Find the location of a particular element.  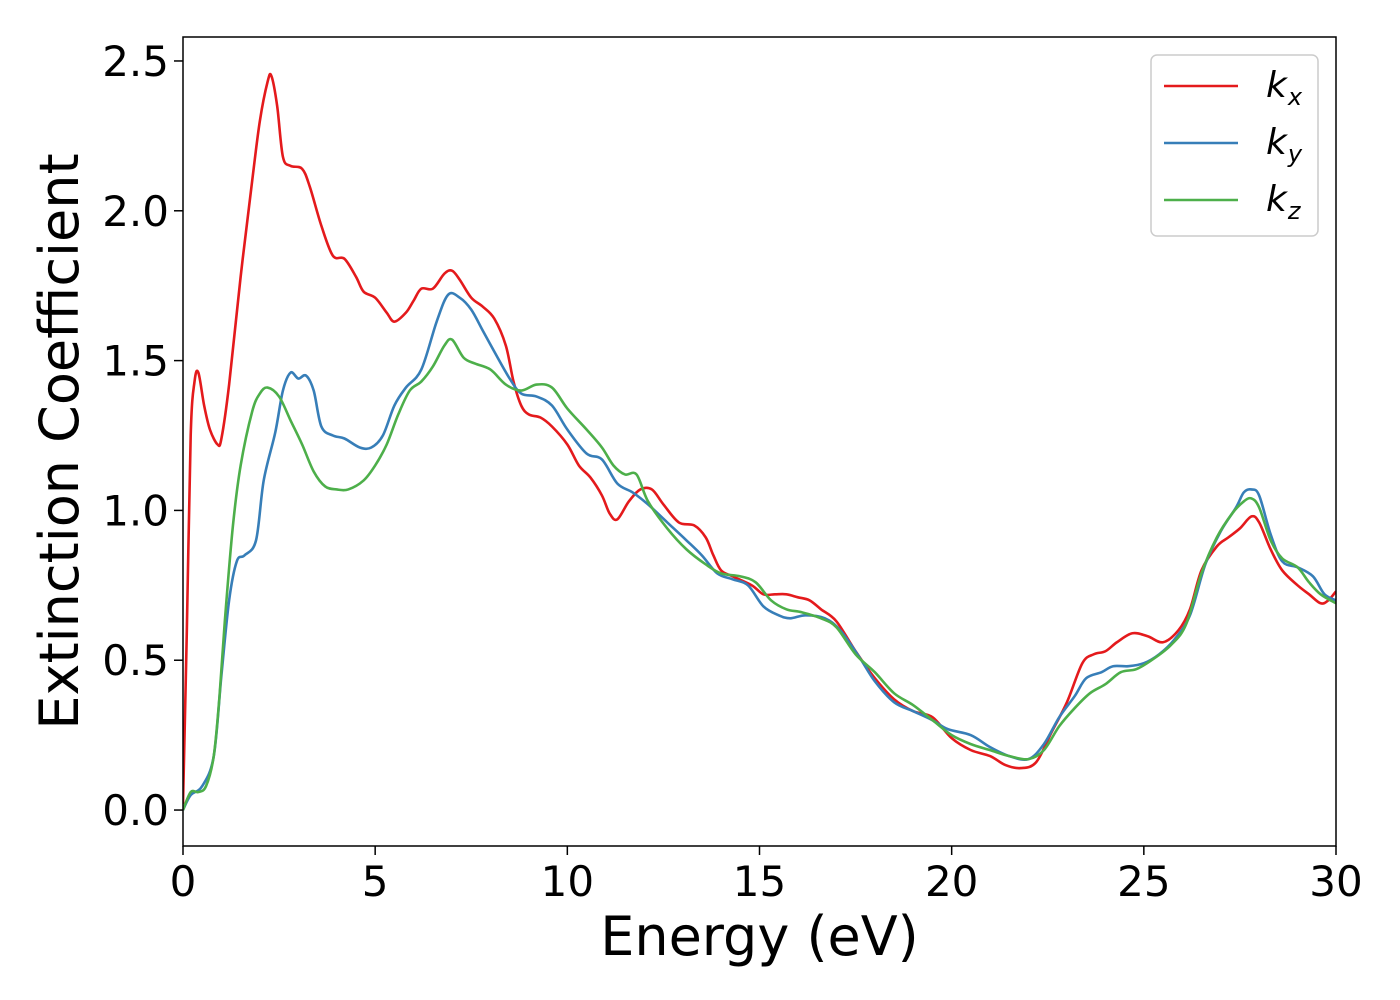

y-axis: 0.0 0.5 1.0 1.5 2.0 2.5 is located at coordinates (142, 436).